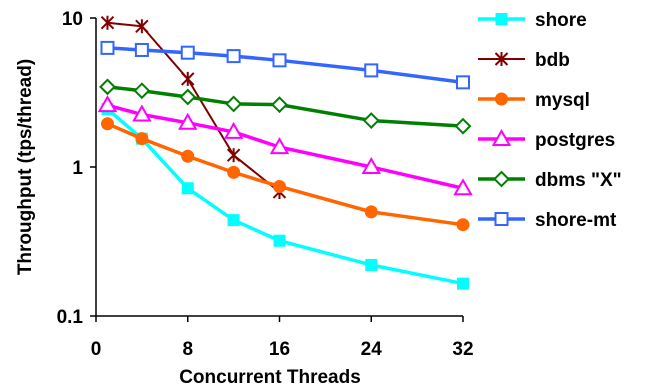 This screenshot has height=387, width=657. I want to click on legend-label: shore-mt, so click(576, 220).